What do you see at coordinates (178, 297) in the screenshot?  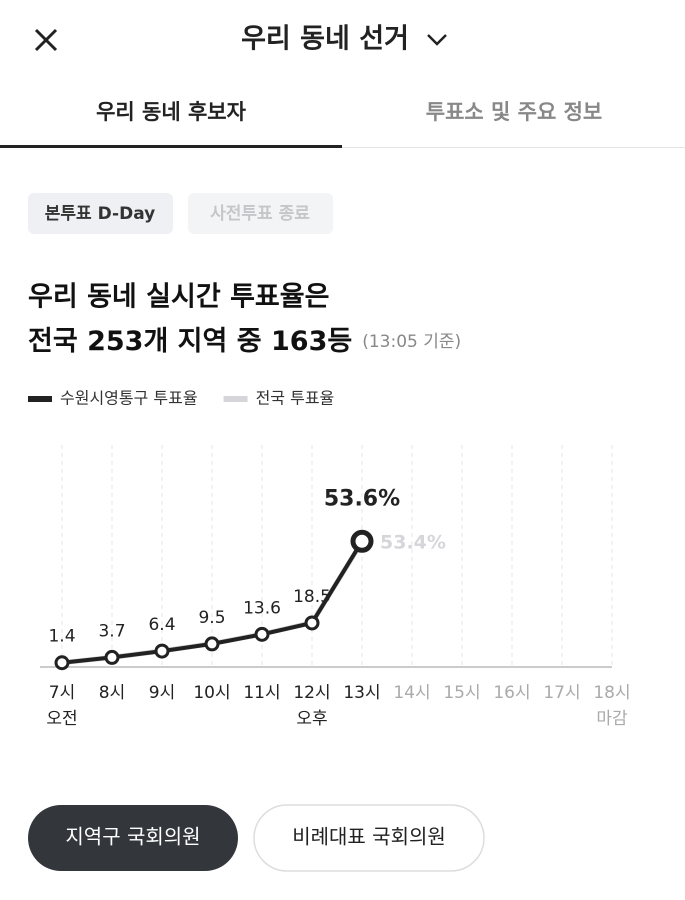 I see `headline: 우리 동네 실시간 투표율은` at bounding box center [178, 297].